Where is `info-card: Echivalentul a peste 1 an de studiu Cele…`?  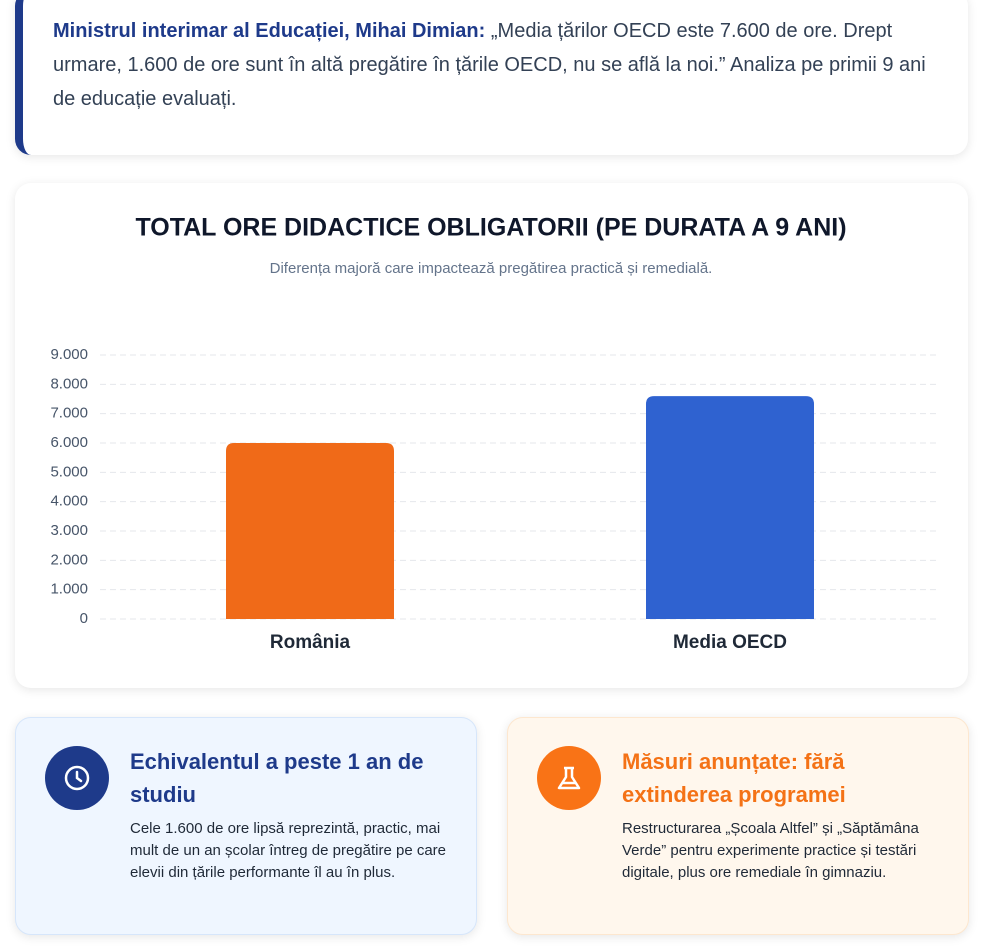
info-card: Echivalentul a peste 1 an de studiu Cele… is located at coordinates (246, 826).